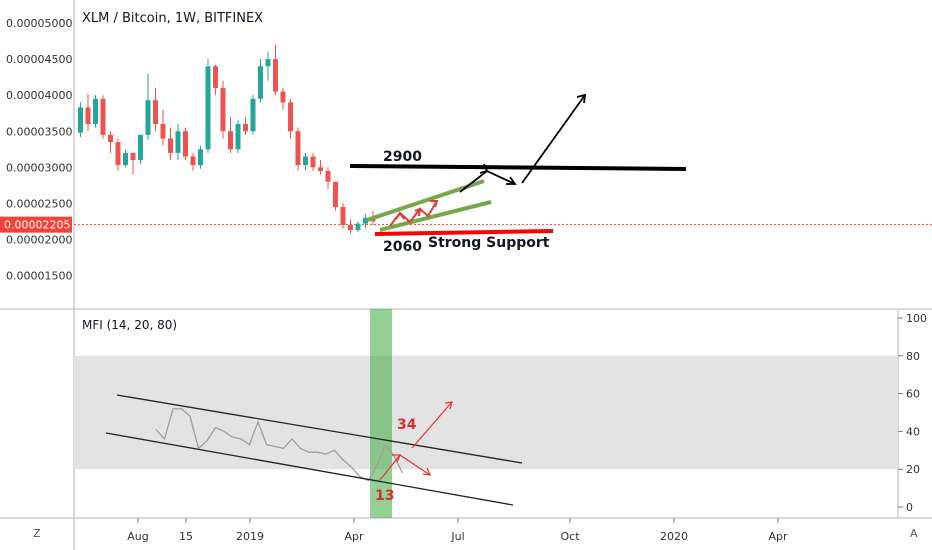 This screenshot has width=932, height=550. Describe the element at coordinates (913, 469) in the screenshot. I see `mfi-tick-label: 20` at that location.